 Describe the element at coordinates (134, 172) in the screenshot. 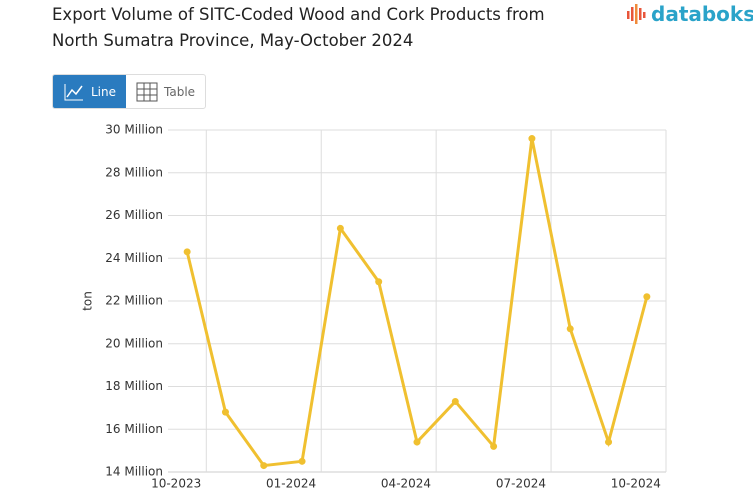

I see `y-tick-label: 28 Million` at that location.